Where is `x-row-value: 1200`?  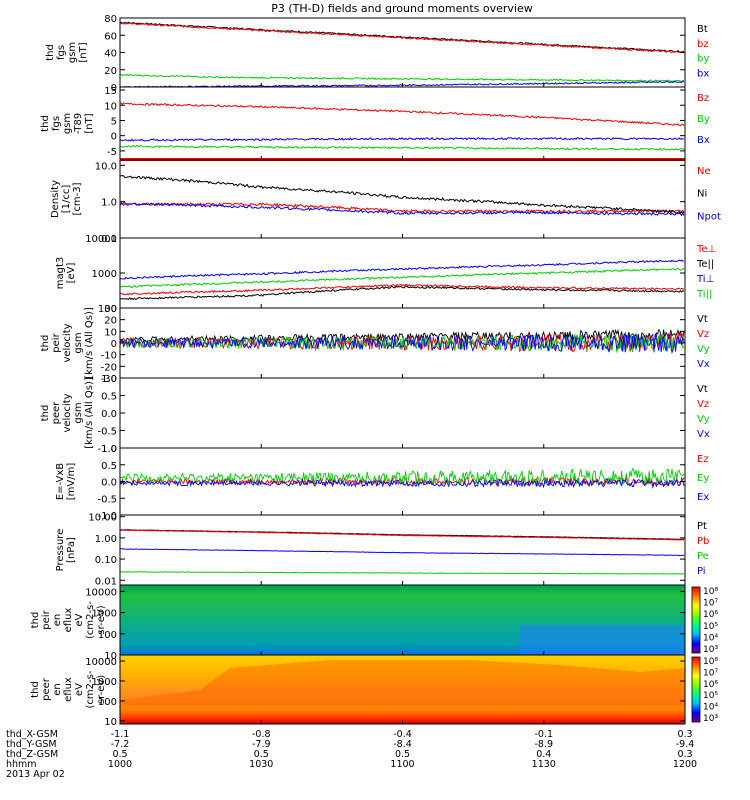
x-row-value: 1200 is located at coordinates (685, 764).